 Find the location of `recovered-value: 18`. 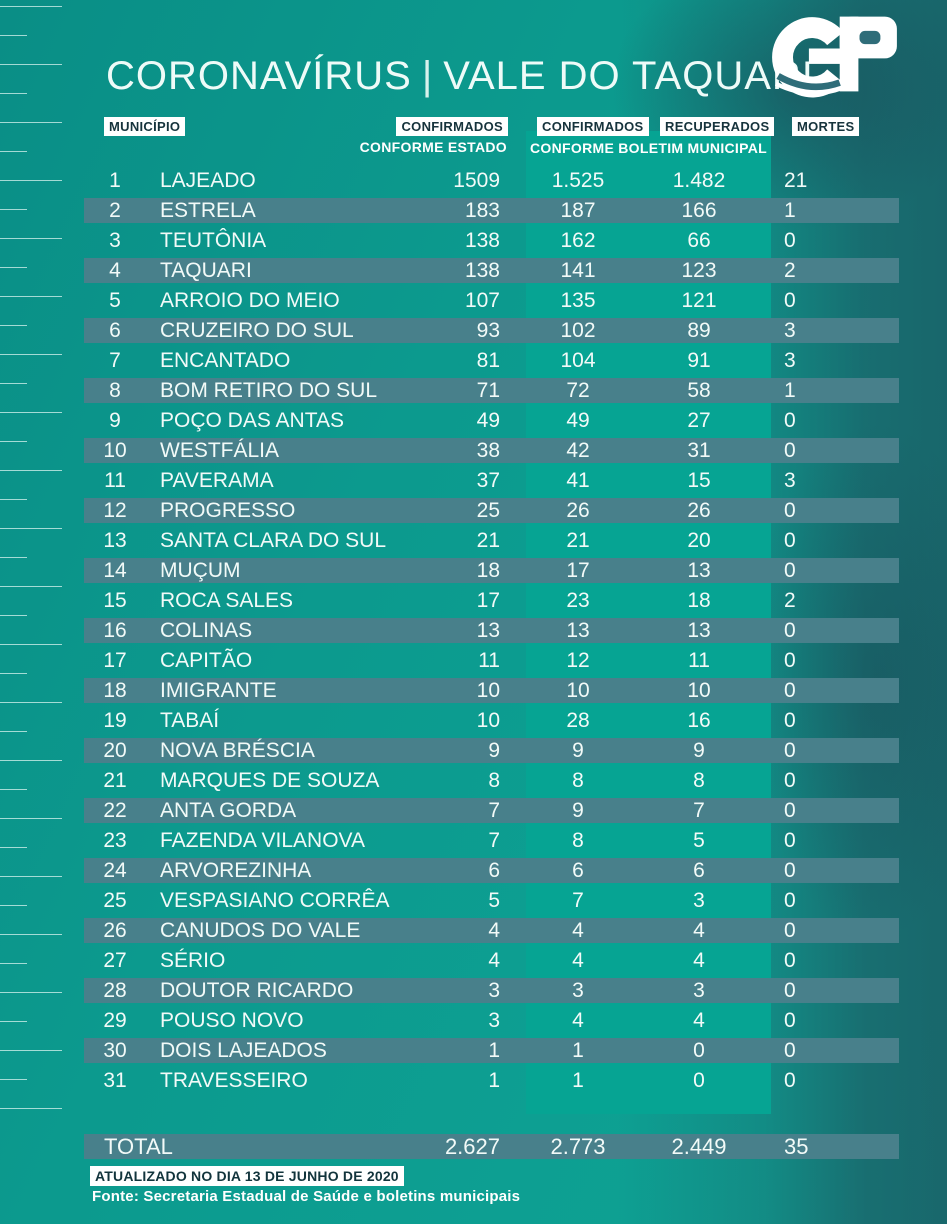

recovered-value: 18 is located at coordinates (699, 600).